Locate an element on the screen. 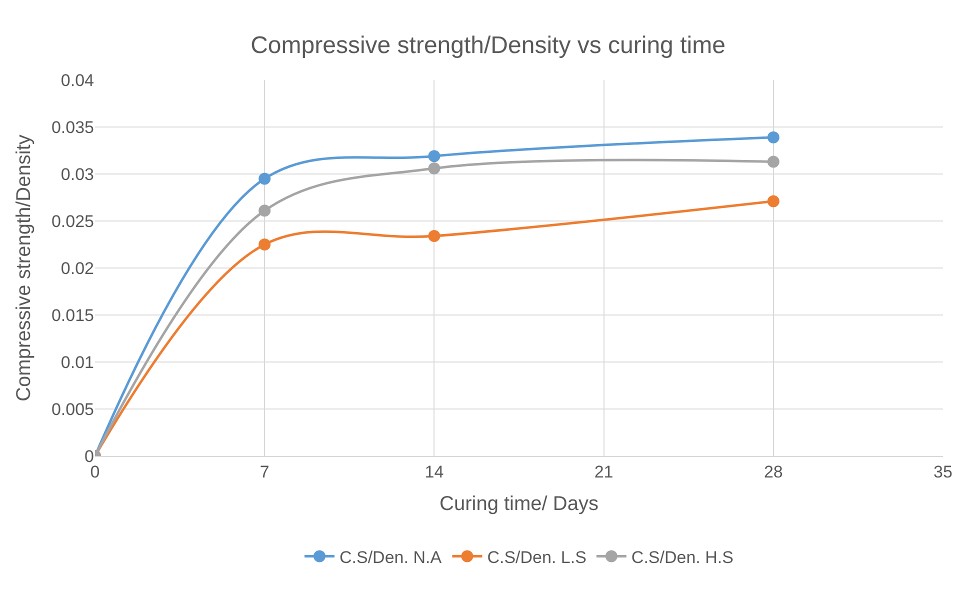 This screenshot has height=606, width=976. y-tick-label: 0.015 is located at coordinates (72, 315).